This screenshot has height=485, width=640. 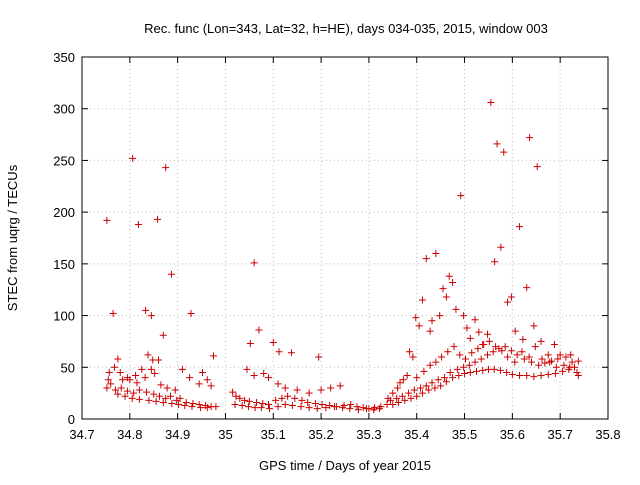 I want to click on y-tick-label: 100, so click(x=64, y=316).